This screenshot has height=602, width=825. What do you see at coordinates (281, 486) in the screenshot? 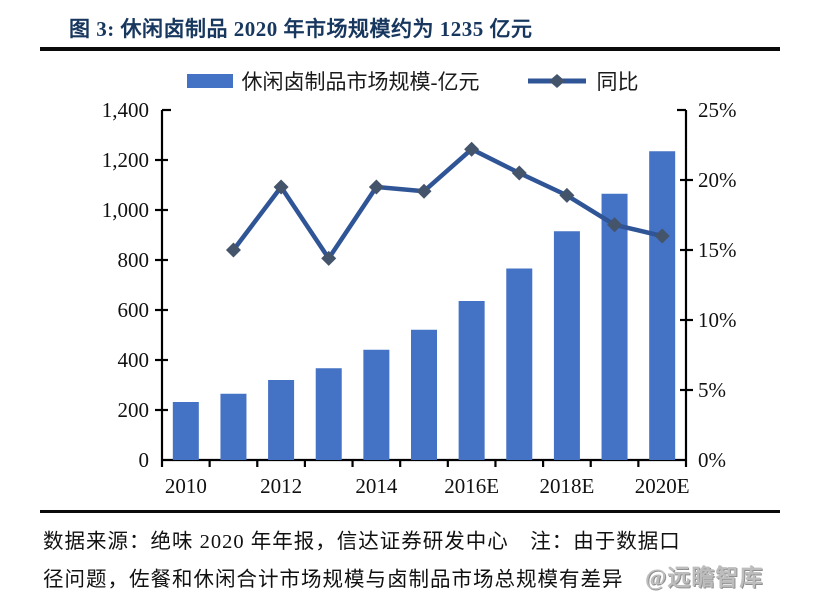
I see `x-axis-tick-label: 2012` at bounding box center [281, 486].